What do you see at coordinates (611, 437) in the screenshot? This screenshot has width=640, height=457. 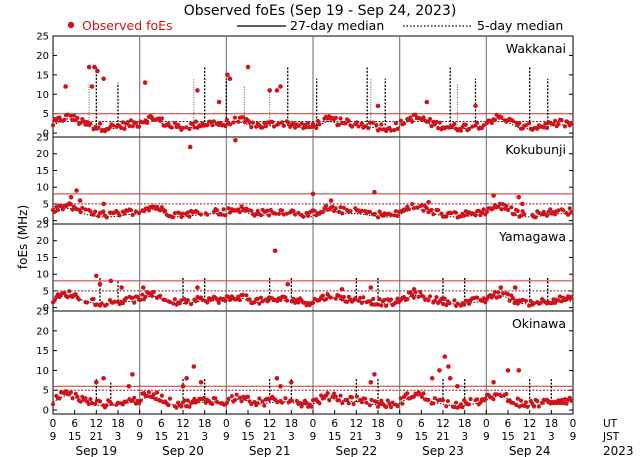 I see `jst-axis-label: JST` at bounding box center [611, 437].